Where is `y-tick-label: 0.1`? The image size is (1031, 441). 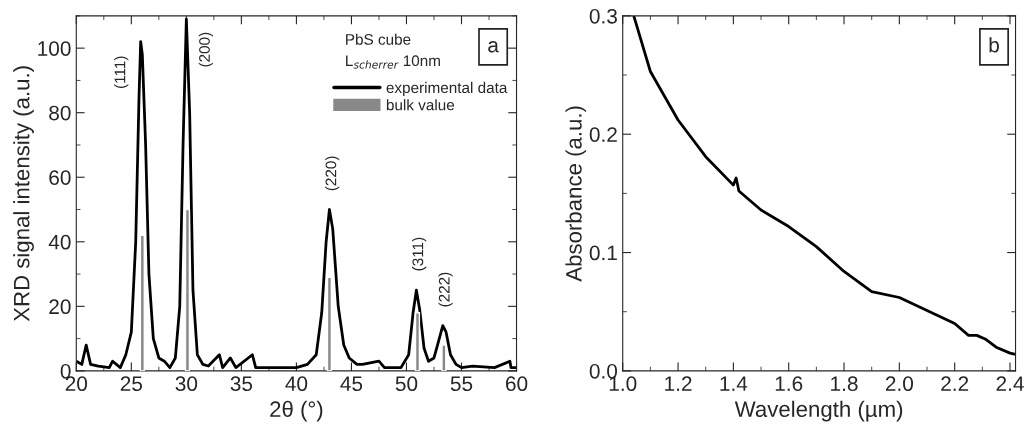 y-tick-label: 0.1 is located at coordinates (603, 253).